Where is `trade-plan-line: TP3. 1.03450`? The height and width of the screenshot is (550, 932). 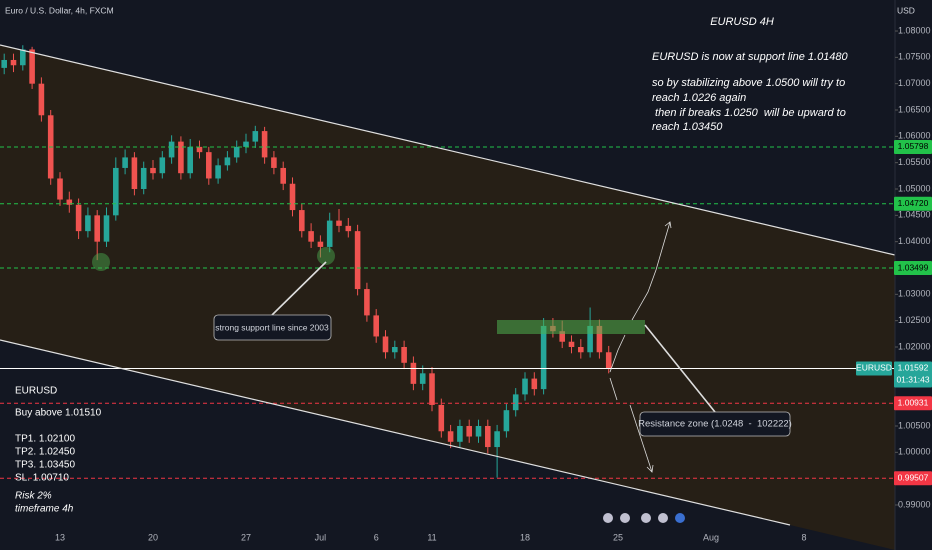 trade-plan-line: TP3. 1.03450 is located at coordinates (45, 465).